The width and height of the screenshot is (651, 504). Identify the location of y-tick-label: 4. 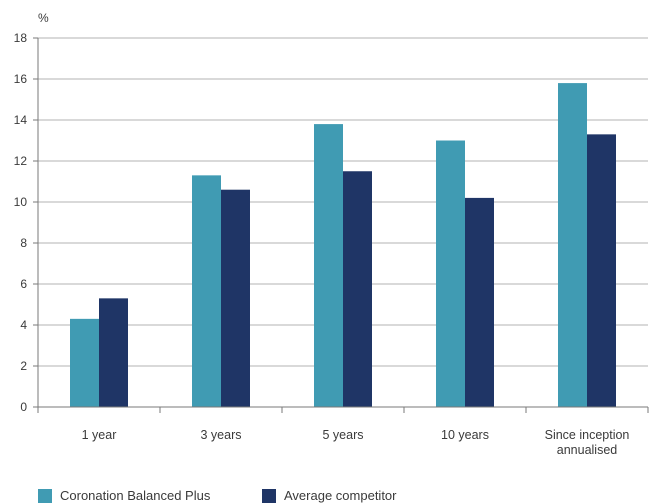
(23, 325).